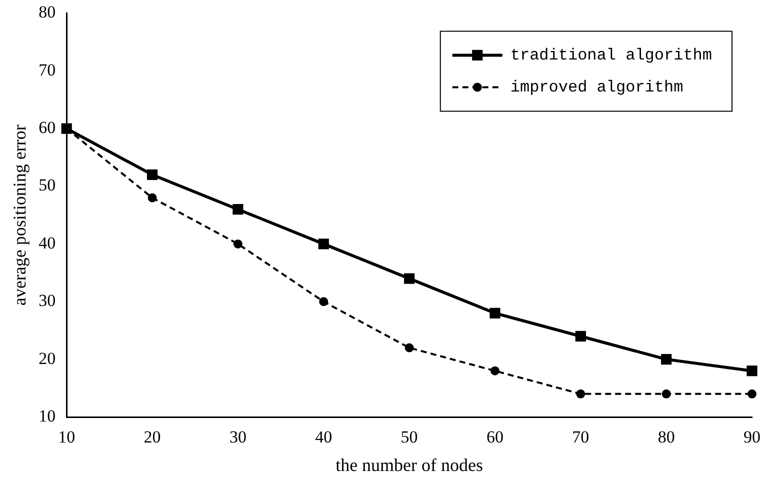  What do you see at coordinates (237, 437) in the screenshot?
I see `x-tick-label: 30` at bounding box center [237, 437].